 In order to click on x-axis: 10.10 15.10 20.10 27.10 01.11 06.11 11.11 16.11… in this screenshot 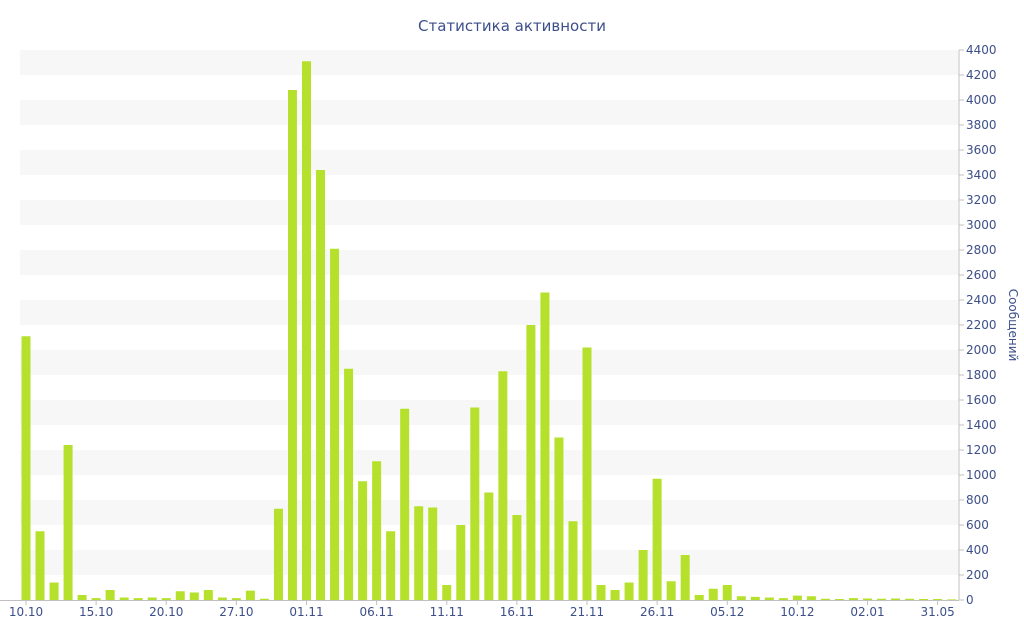, I will do `click(479, 609)`.